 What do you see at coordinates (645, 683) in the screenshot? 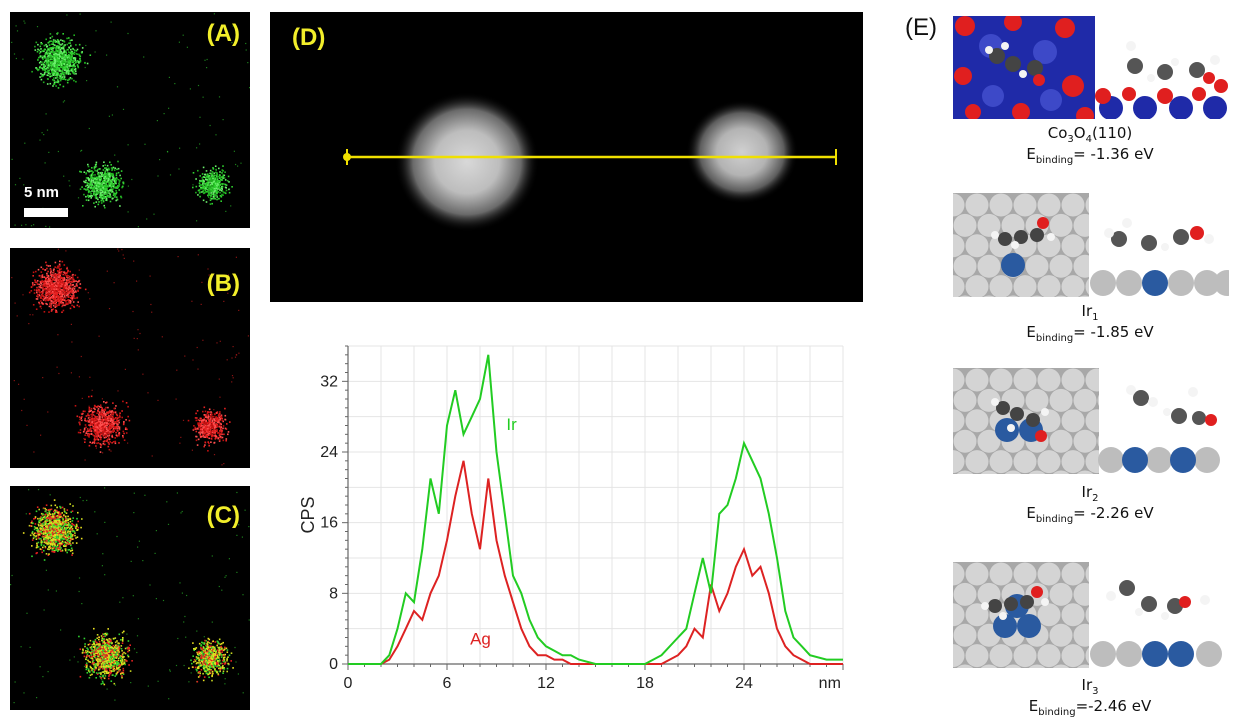
I see `x-tick-label: 18` at bounding box center [645, 683].